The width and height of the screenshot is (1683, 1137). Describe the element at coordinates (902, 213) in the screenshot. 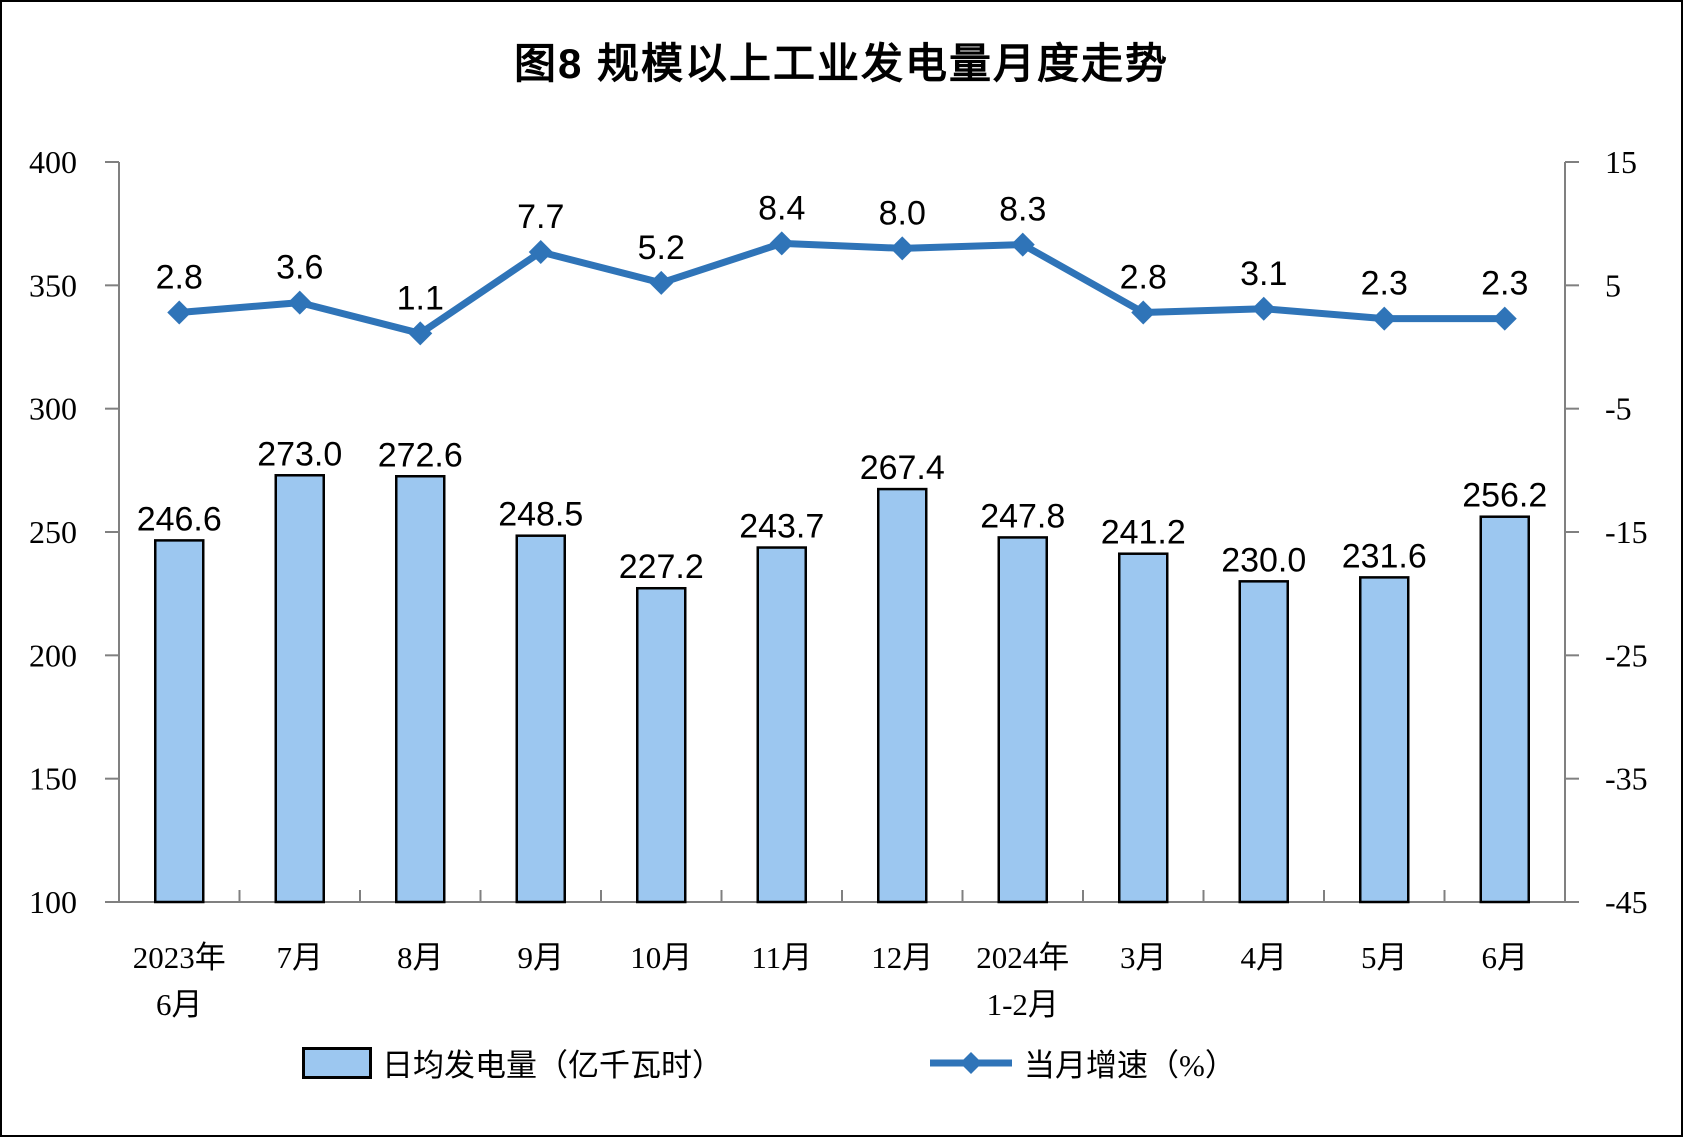

I see `line-point-label: 8.0` at that location.